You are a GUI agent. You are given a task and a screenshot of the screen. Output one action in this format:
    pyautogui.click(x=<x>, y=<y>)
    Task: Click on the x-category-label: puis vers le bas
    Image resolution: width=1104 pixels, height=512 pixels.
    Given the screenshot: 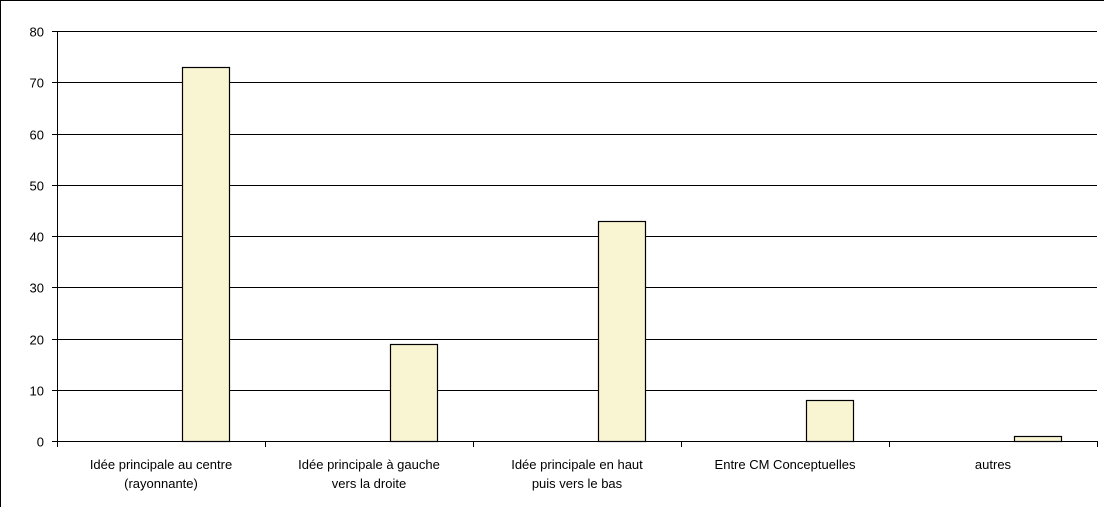 What is the action you would take?
    pyautogui.click(x=577, y=483)
    